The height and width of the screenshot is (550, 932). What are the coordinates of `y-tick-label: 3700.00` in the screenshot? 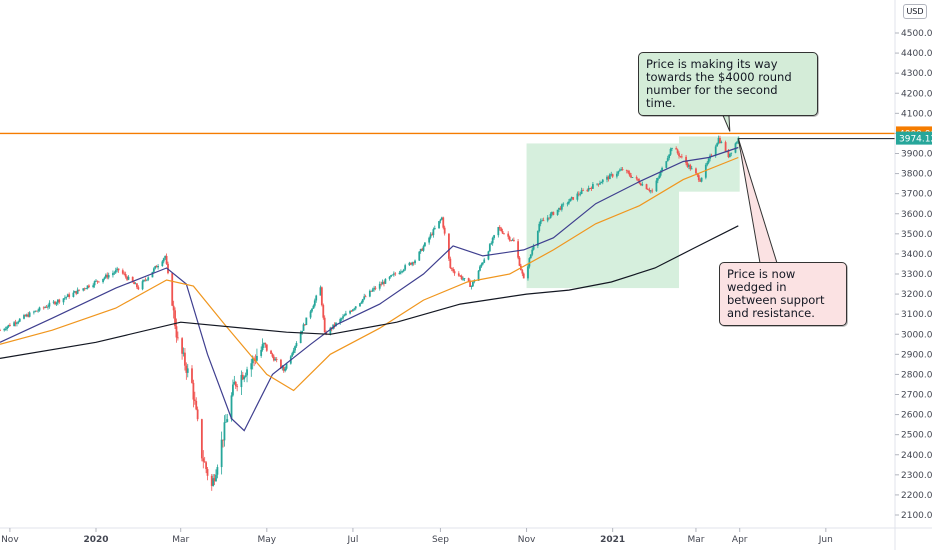 It's located at (916, 195).